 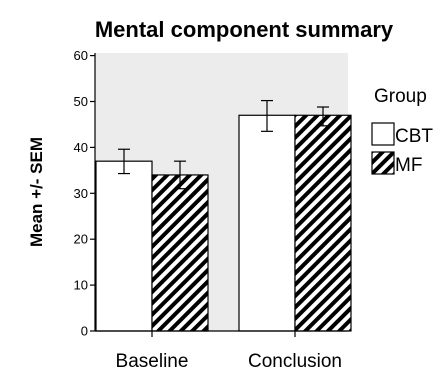 I want to click on y-tick-label: 50, so click(x=81, y=101).